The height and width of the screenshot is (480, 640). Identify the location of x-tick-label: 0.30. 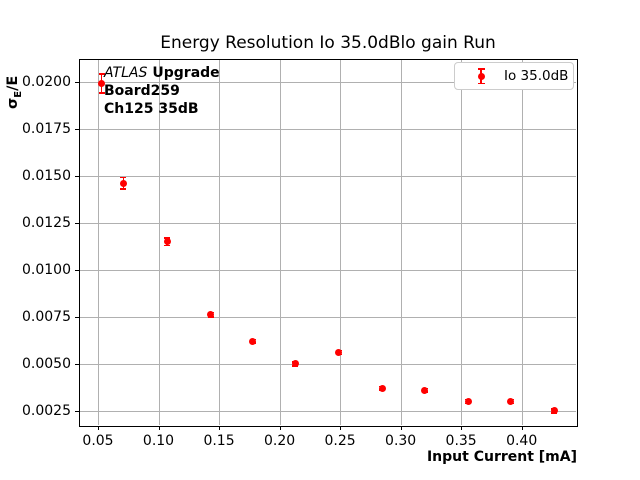
(401, 441).